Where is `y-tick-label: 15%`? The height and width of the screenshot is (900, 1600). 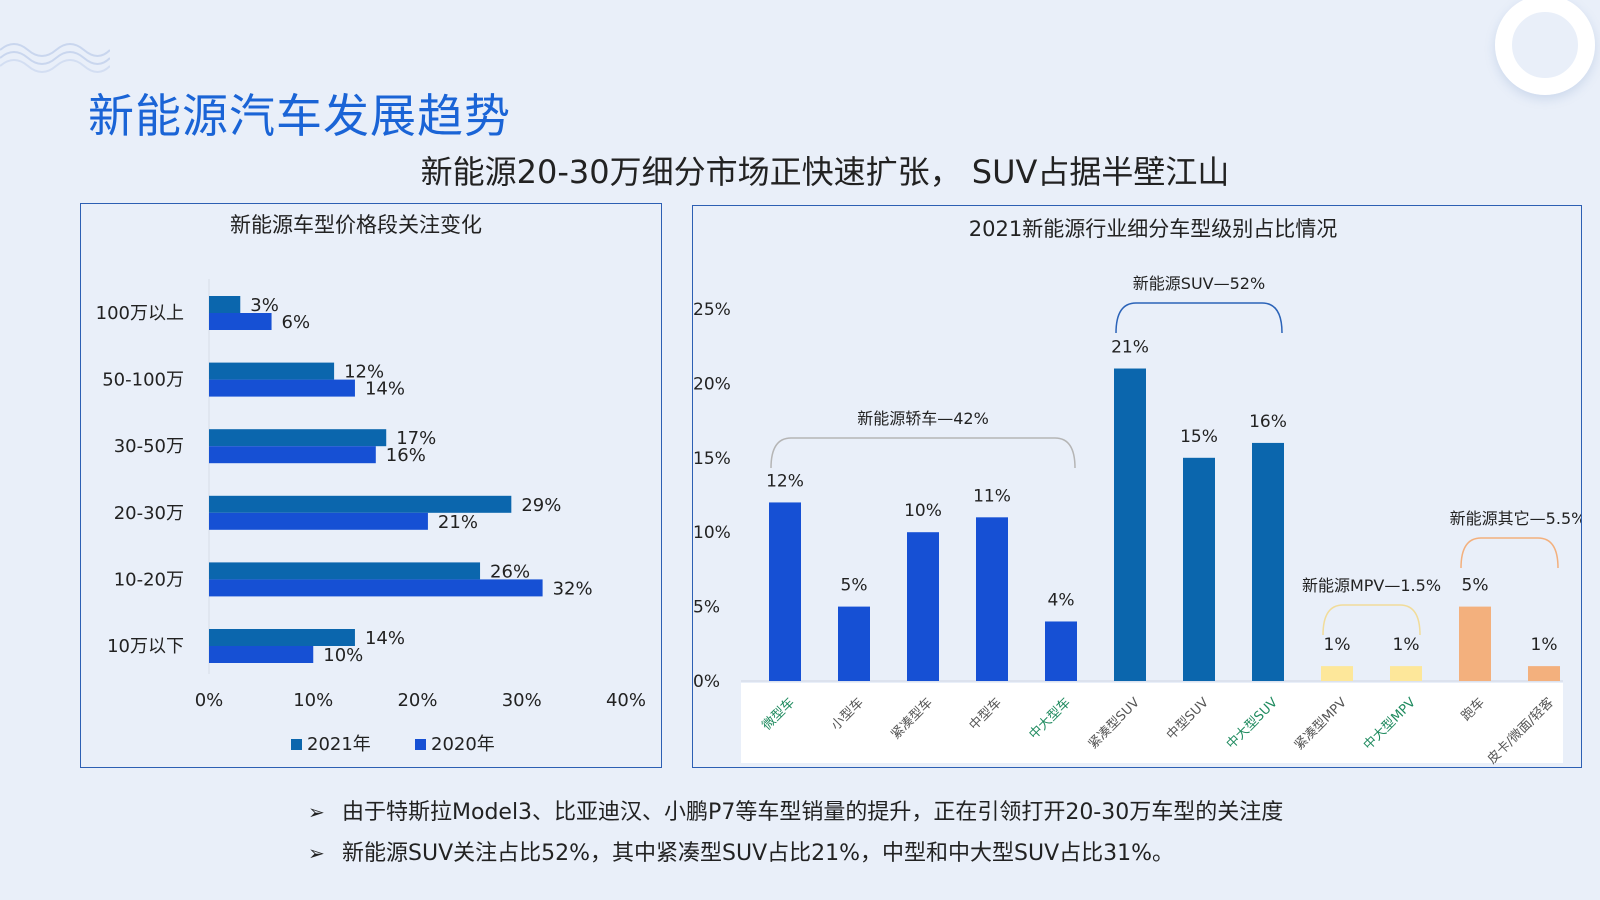 y-tick-label: 15% is located at coordinates (712, 459).